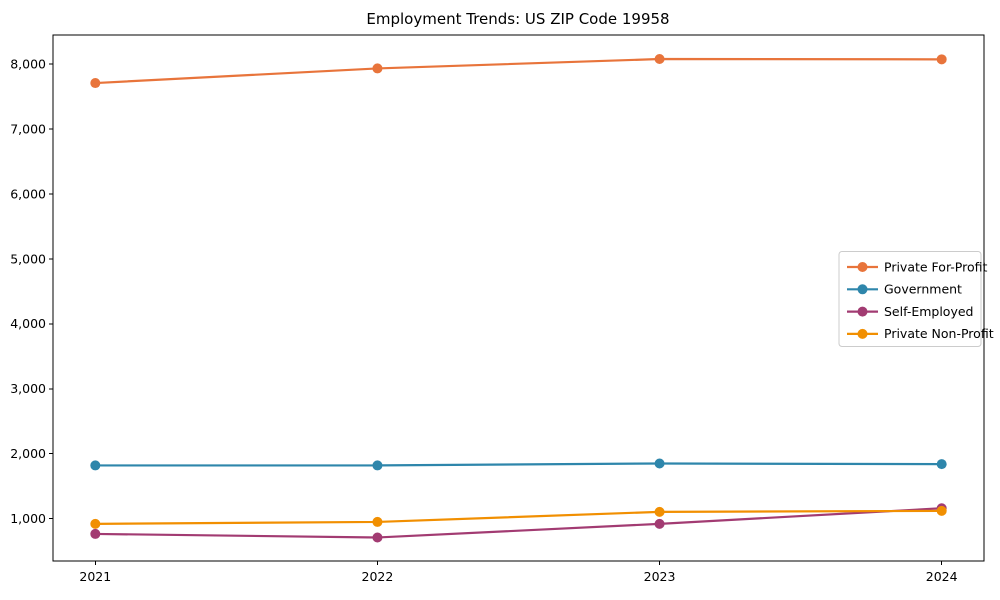 This screenshot has width=1000, height=600. I want to click on legend-label: Government, so click(923, 289).